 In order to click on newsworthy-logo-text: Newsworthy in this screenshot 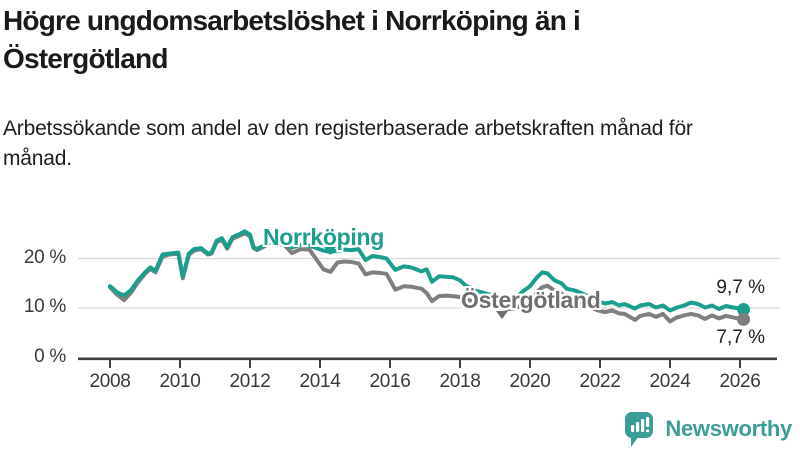, I will do `click(728, 428)`.